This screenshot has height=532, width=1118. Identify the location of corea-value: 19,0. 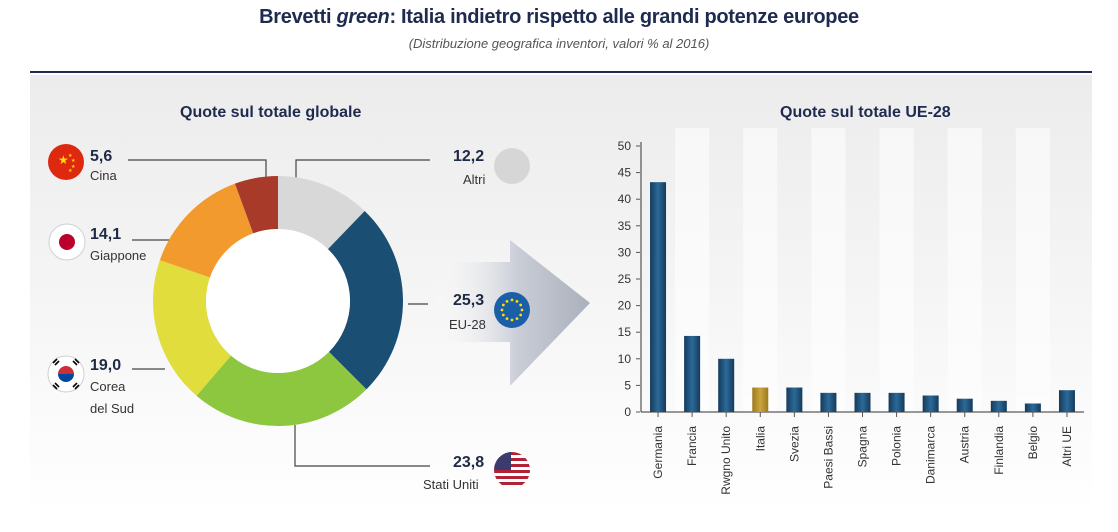
(106, 365).